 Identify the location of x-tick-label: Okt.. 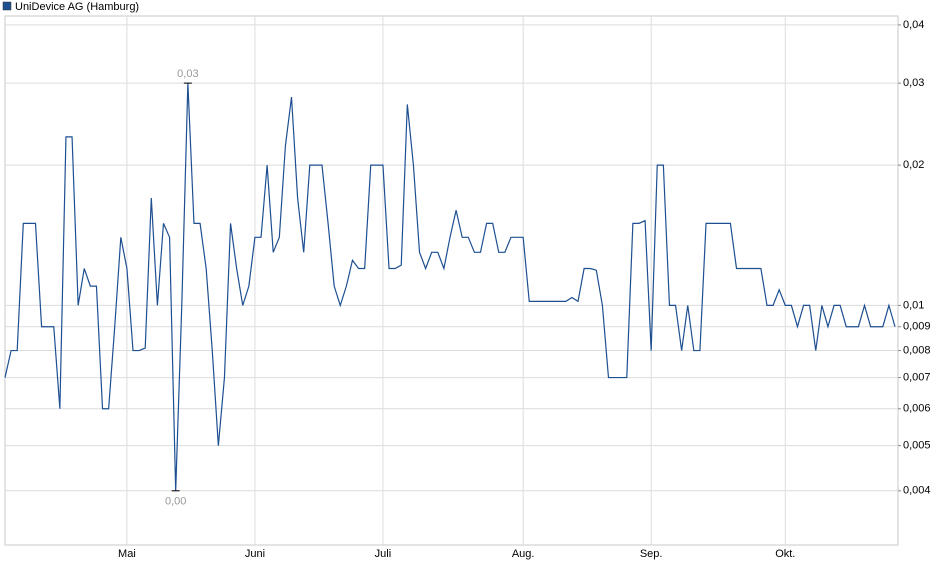
(785, 554).